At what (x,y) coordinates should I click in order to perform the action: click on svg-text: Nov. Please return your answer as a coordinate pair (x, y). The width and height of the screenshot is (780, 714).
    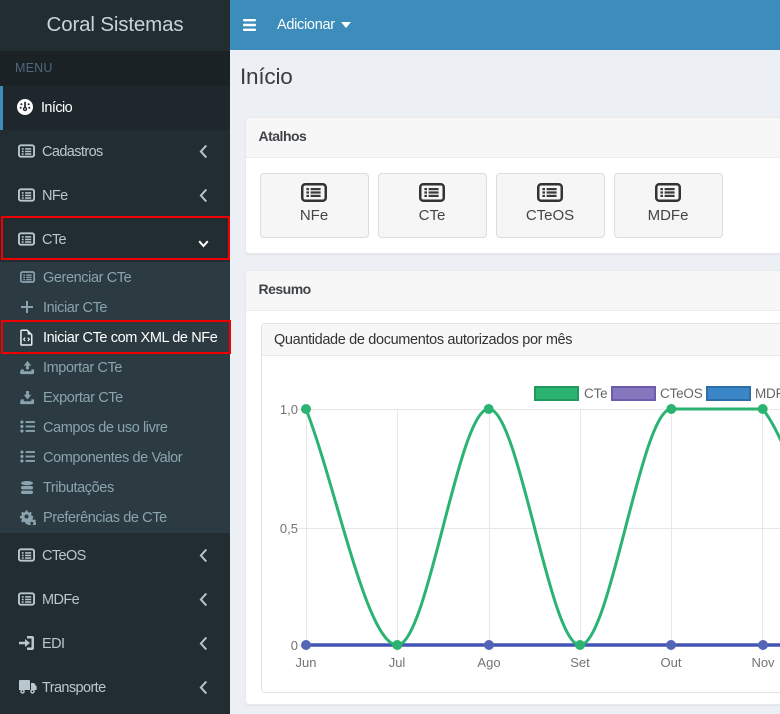
    Looking at the image, I should click on (763, 662).